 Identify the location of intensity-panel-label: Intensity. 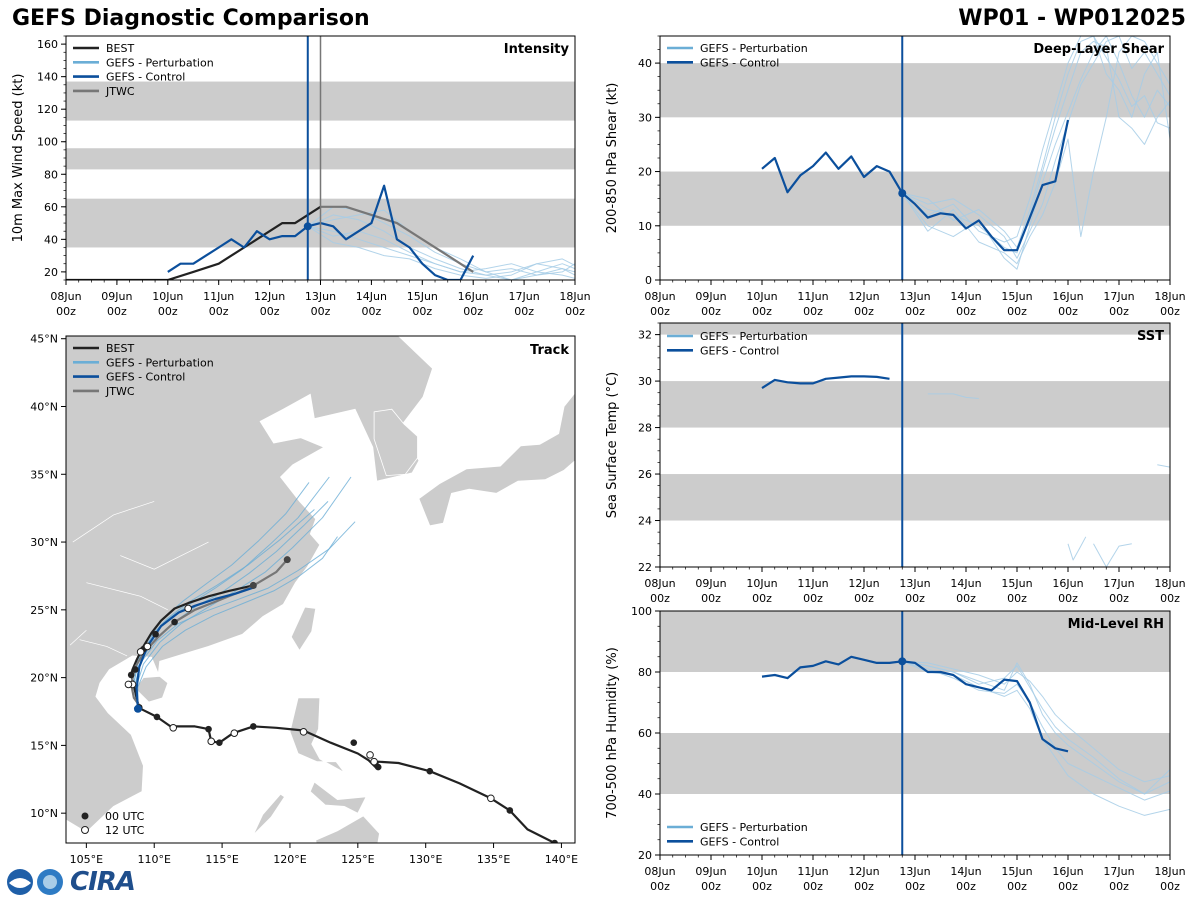
(537, 49).